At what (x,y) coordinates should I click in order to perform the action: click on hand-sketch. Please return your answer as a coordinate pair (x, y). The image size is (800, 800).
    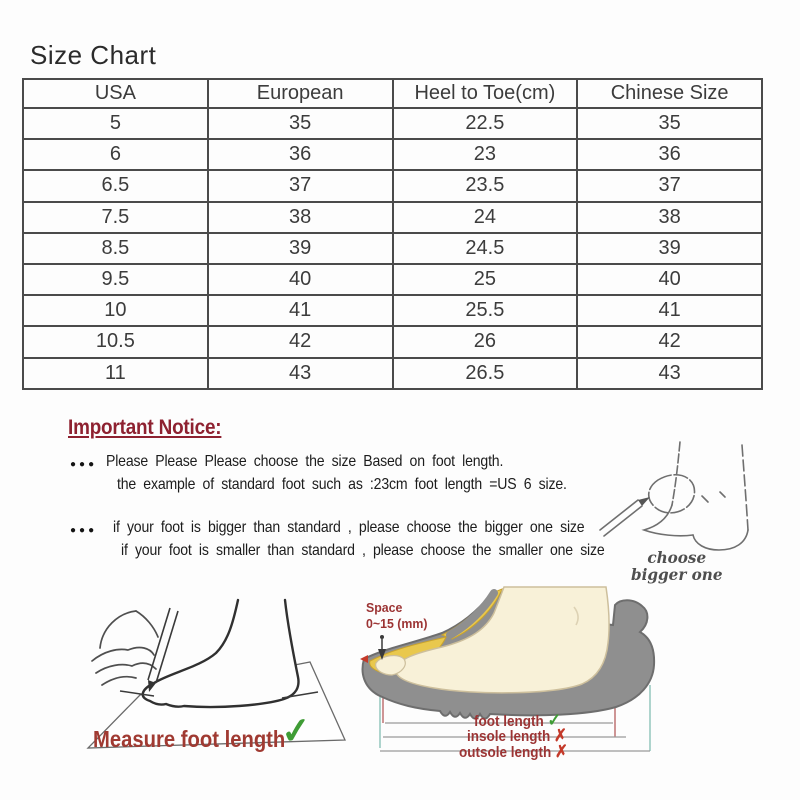
    Looking at the image, I should click on (125, 648).